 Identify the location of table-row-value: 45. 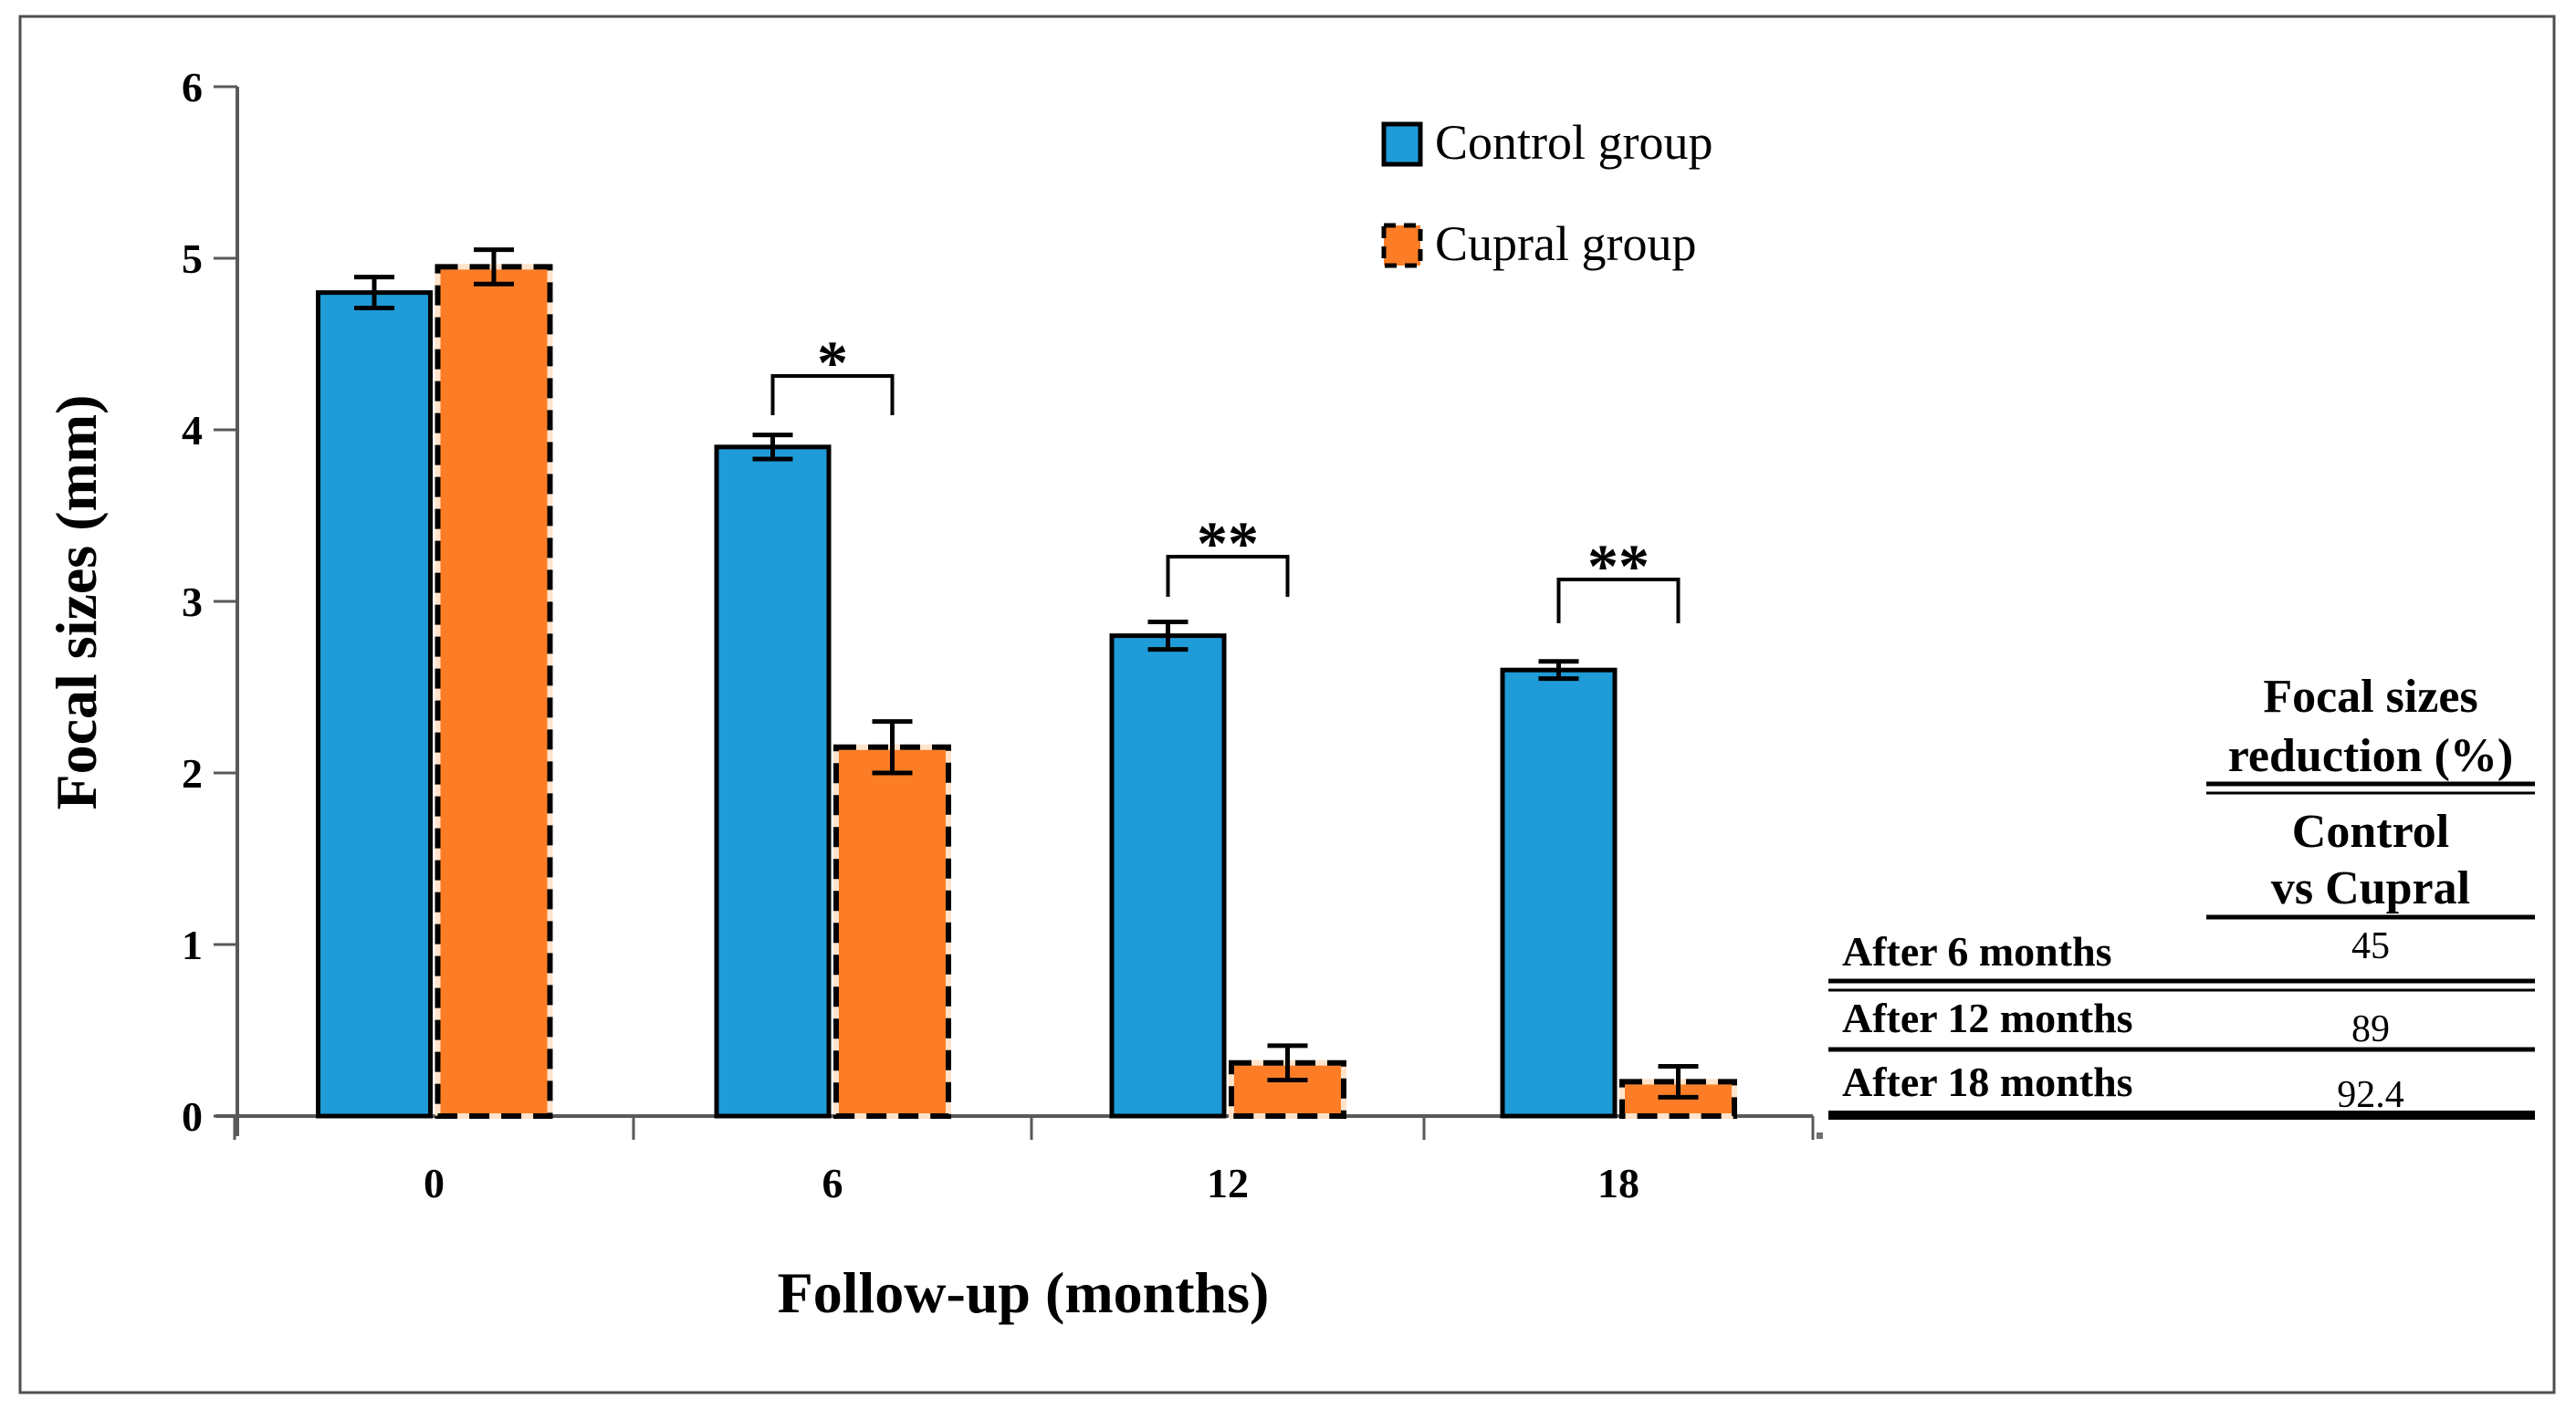
(2370, 946).